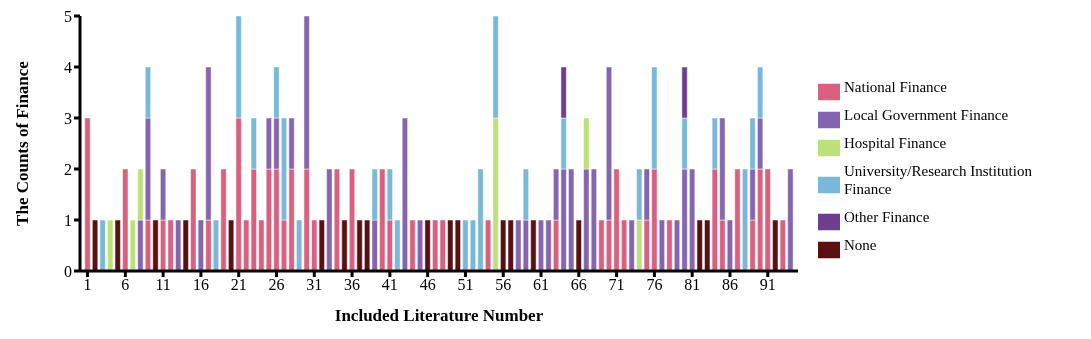  What do you see at coordinates (541, 285) in the screenshot?
I see `x-tick-label: 61` at bounding box center [541, 285].